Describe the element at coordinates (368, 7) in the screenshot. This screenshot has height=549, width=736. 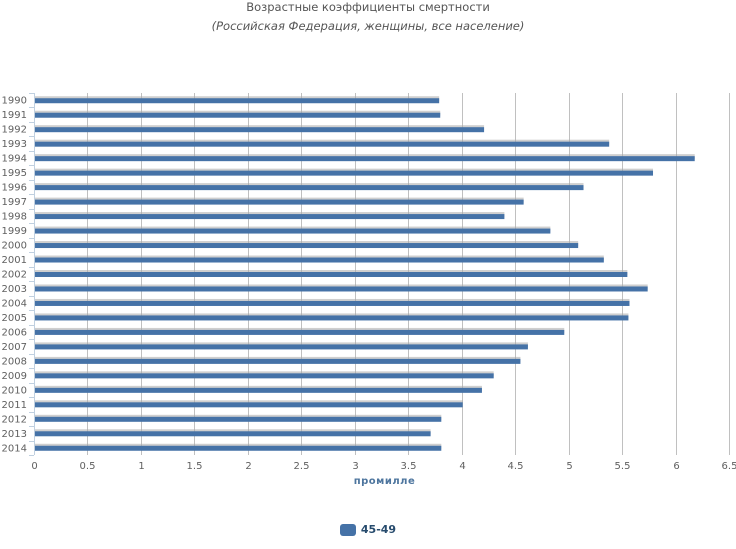
I see `chart-title: Возрастные коэффициенты смертности` at that location.